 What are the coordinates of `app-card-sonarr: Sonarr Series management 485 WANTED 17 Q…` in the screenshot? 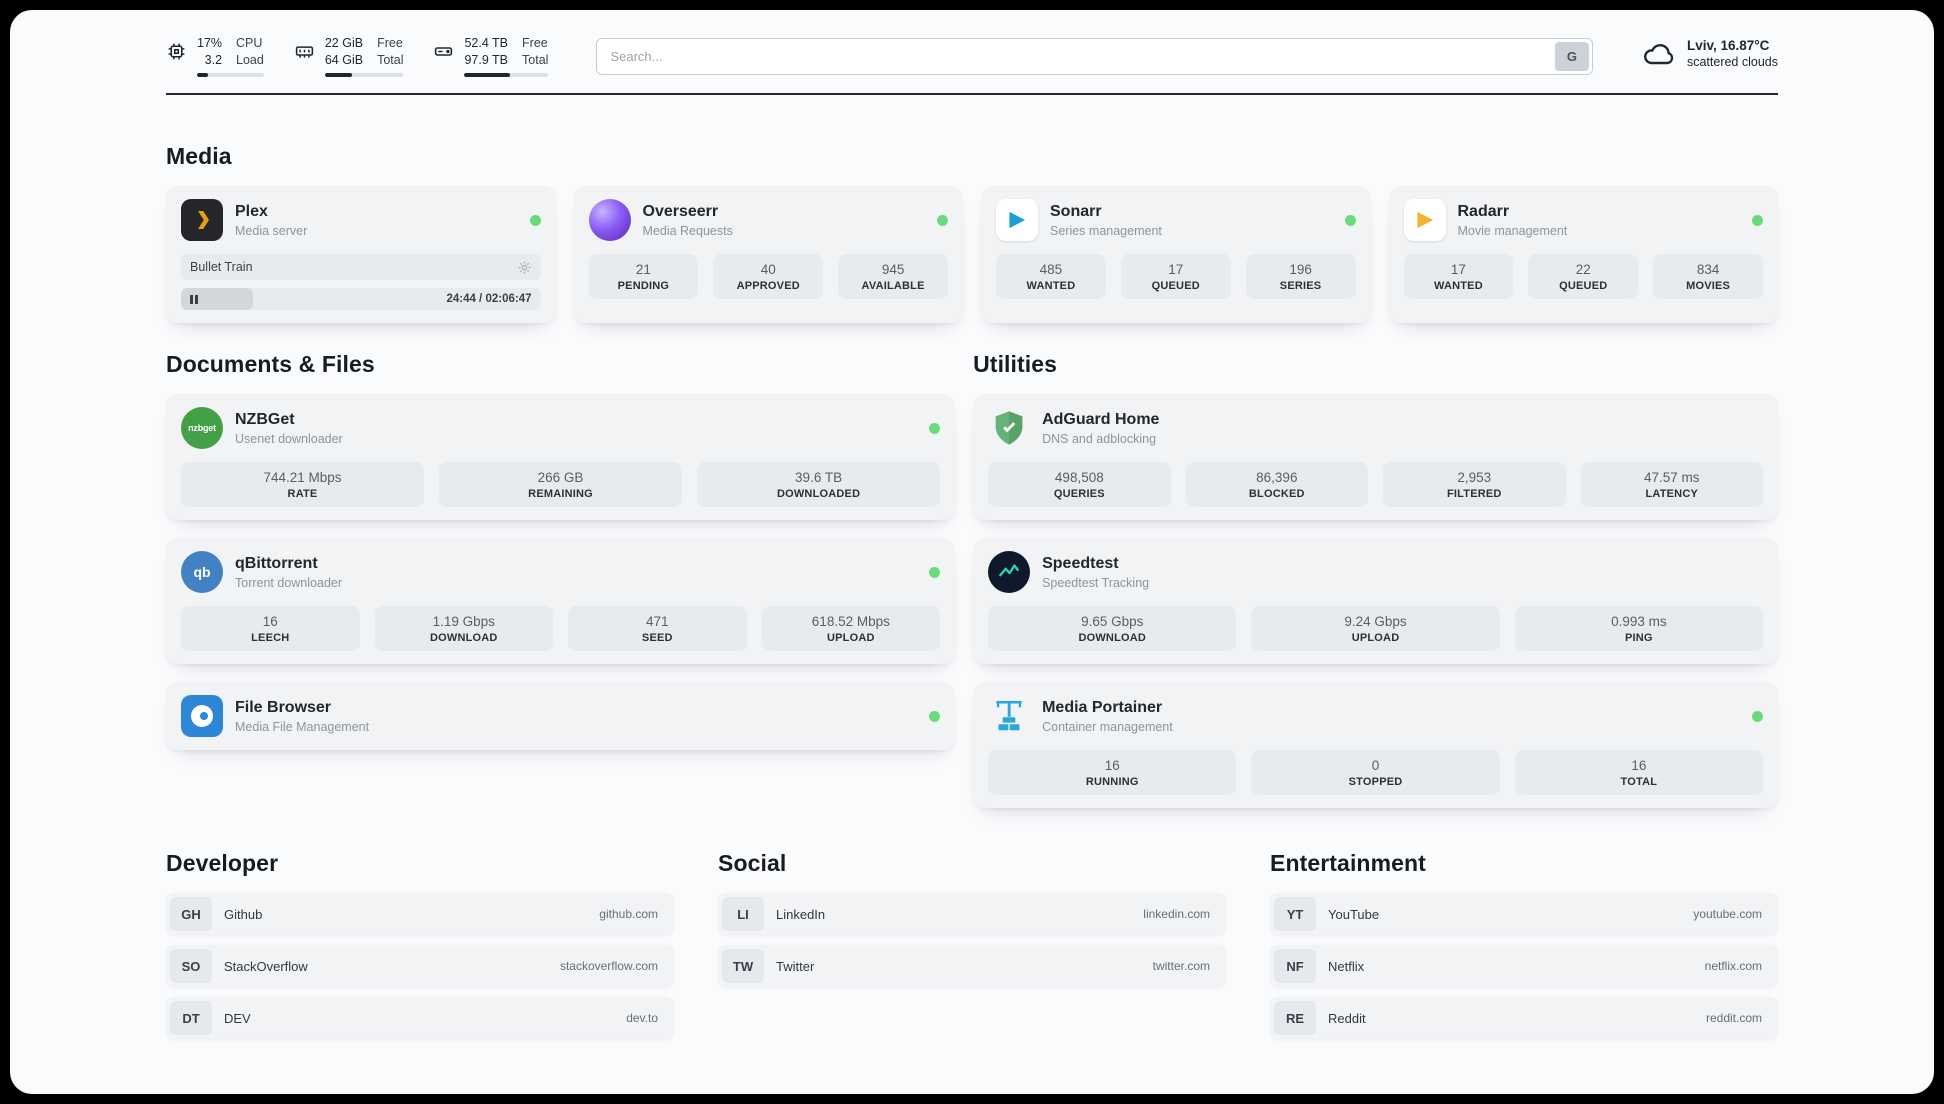 It's located at (1176, 254).